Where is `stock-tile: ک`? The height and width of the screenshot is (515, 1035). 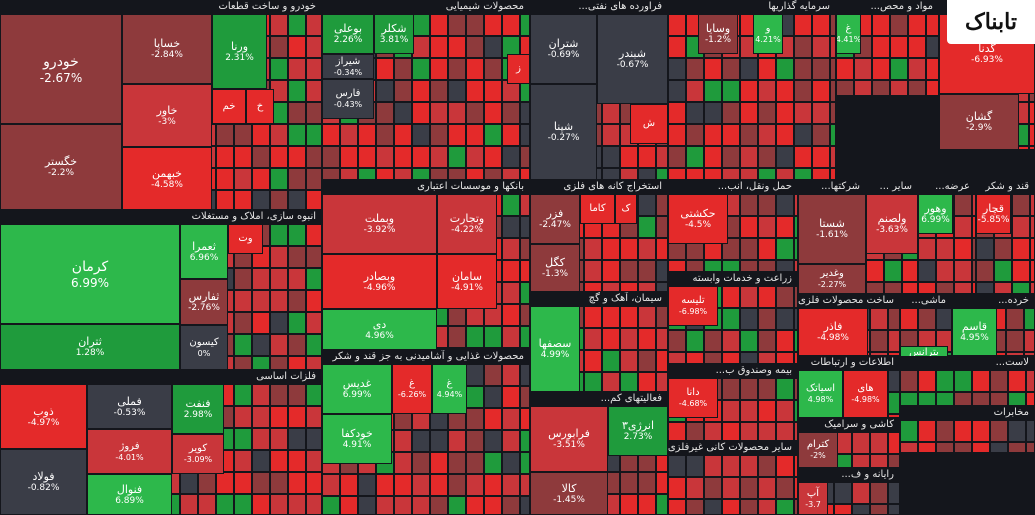
stock-tile: ک is located at coordinates (626, 209).